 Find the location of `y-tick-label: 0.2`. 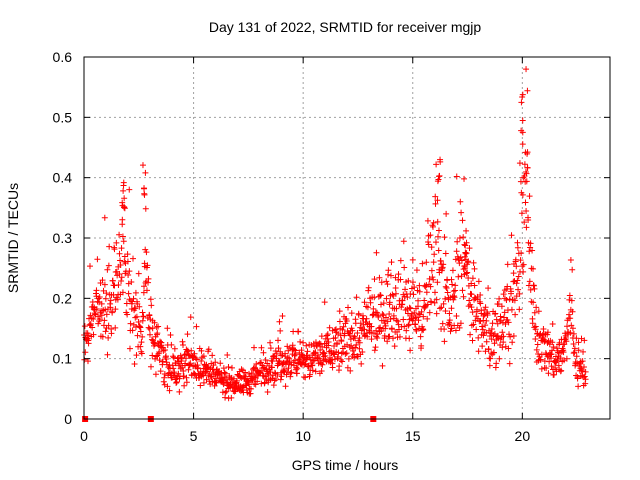

y-tick-label: 0.2 is located at coordinates (63, 298).